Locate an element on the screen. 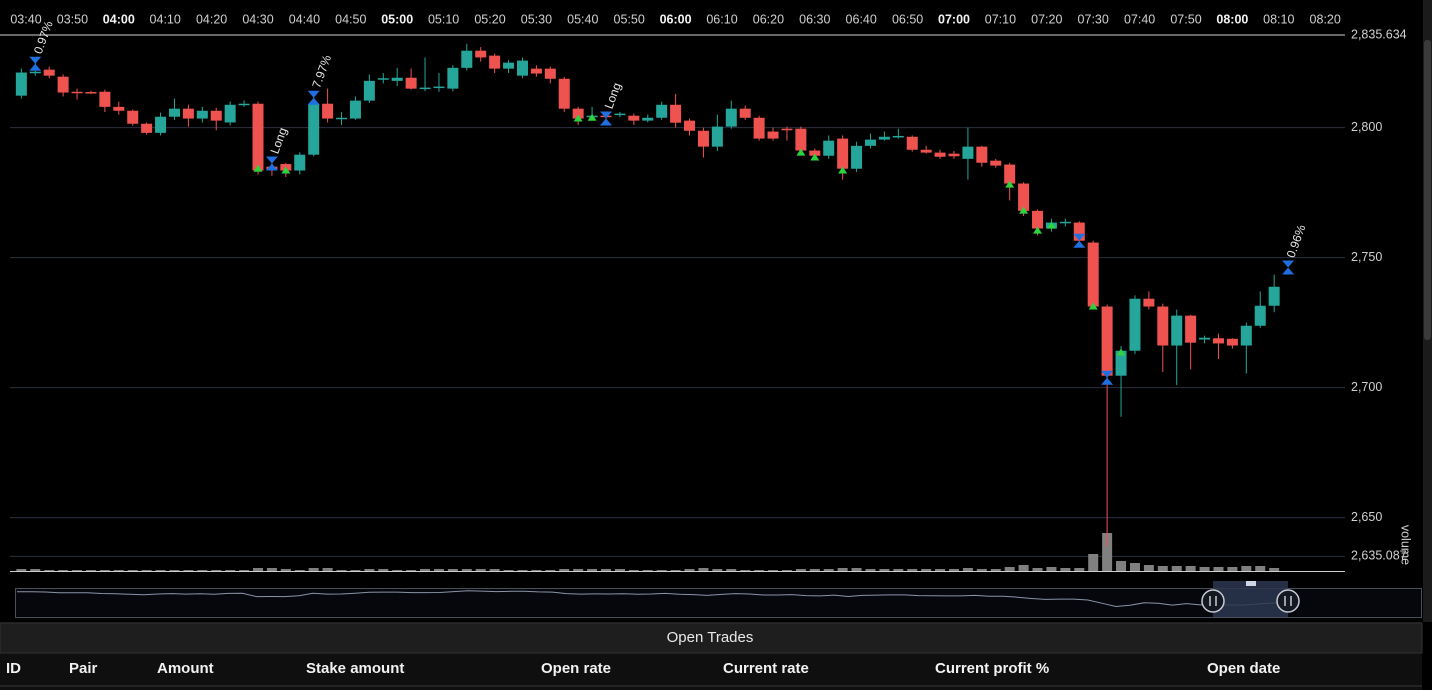  y-tick-label: 2,650 is located at coordinates (1366, 517).